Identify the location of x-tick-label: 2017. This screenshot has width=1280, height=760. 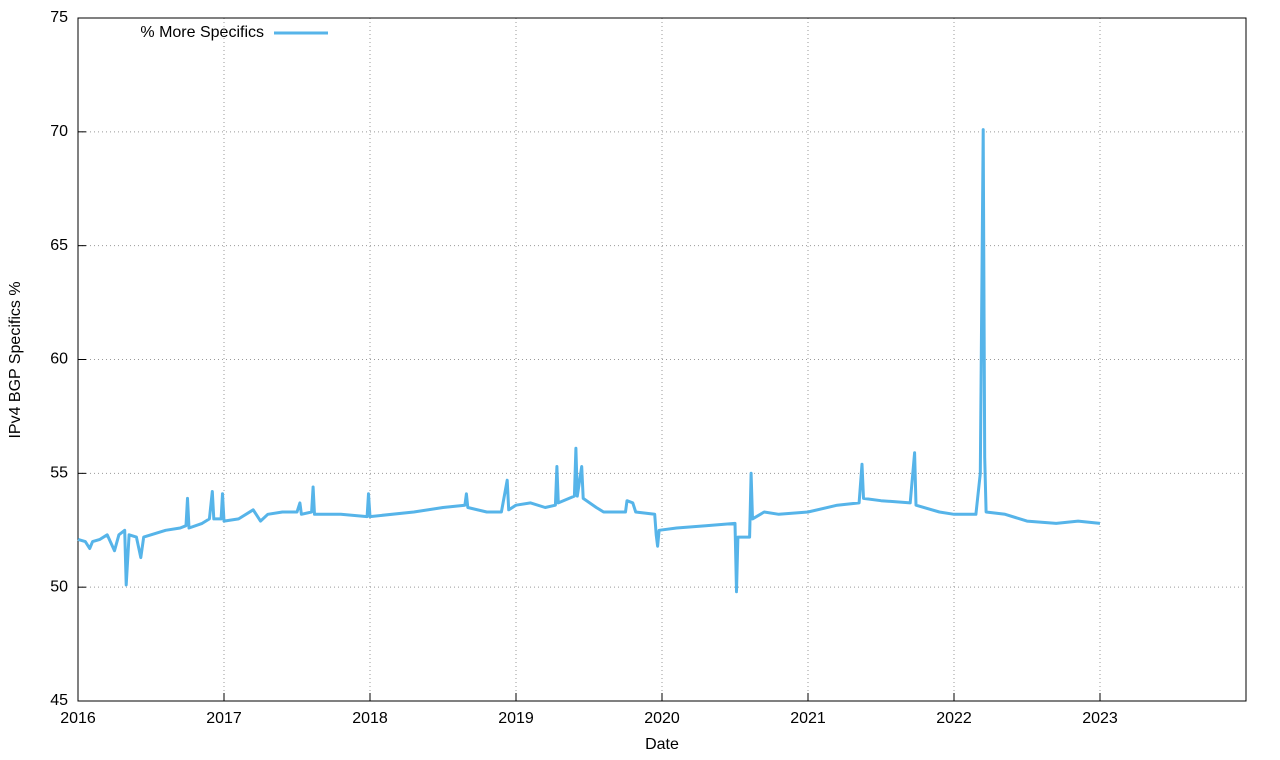
(224, 718).